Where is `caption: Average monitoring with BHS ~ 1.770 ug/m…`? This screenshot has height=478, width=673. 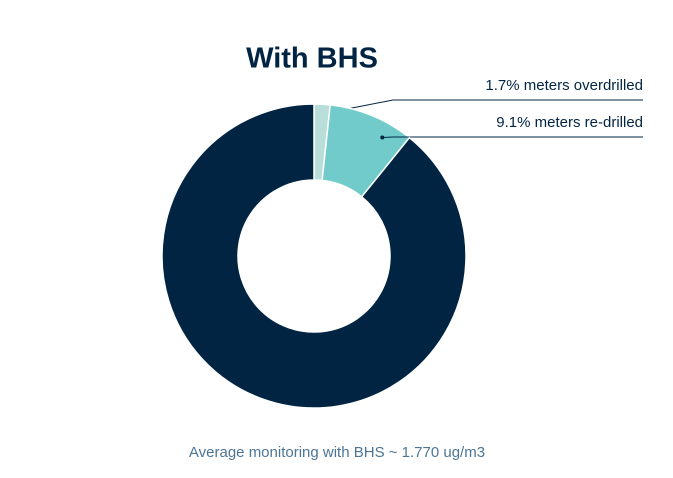
caption: Average monitoring with BHS ~ 1.770 ug/m… is located at coordinates (337, 452).